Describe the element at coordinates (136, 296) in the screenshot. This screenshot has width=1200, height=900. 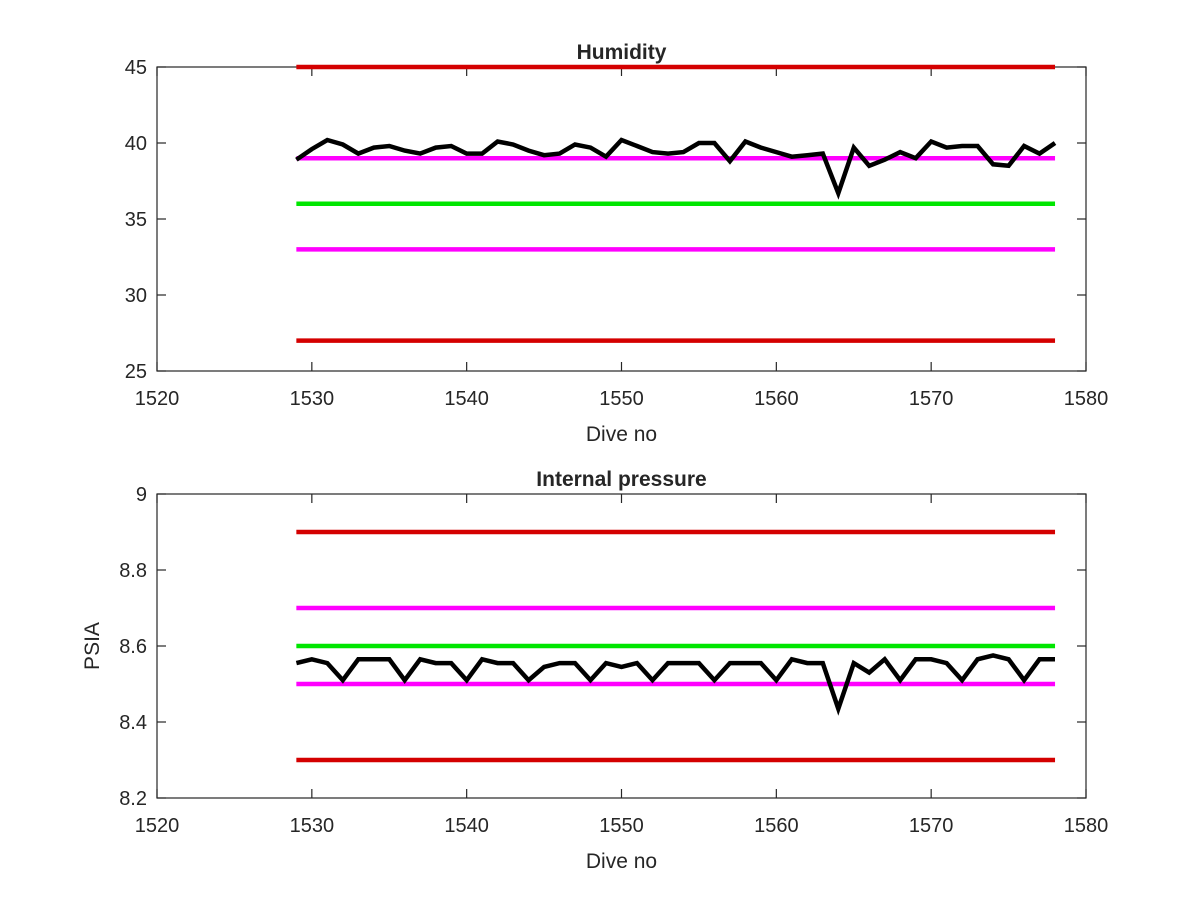
I see `humidity-ytick-label: 30` at that location.